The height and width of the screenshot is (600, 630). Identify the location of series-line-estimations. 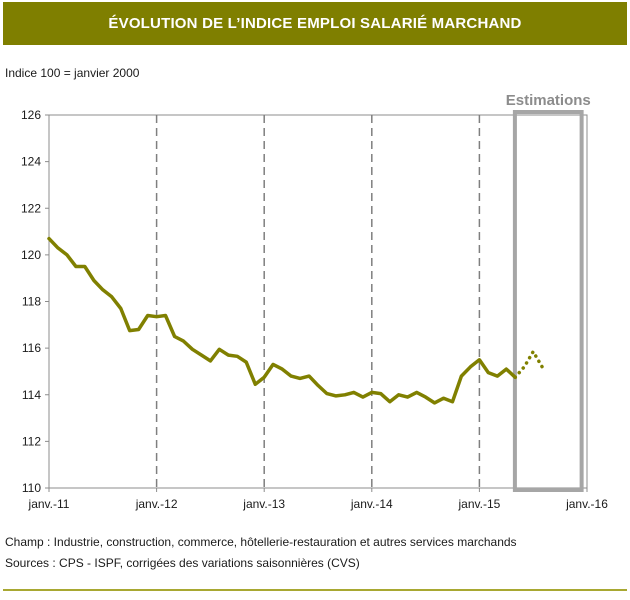
(528, 364).